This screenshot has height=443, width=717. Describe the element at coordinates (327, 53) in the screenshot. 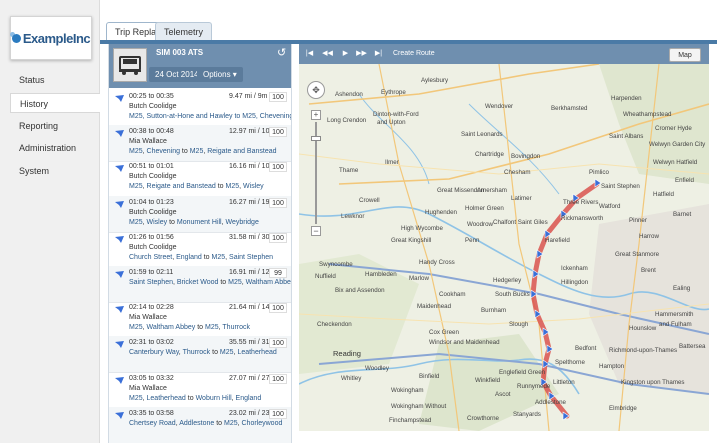

I see `rewind-icon: ◀◀` at that location.